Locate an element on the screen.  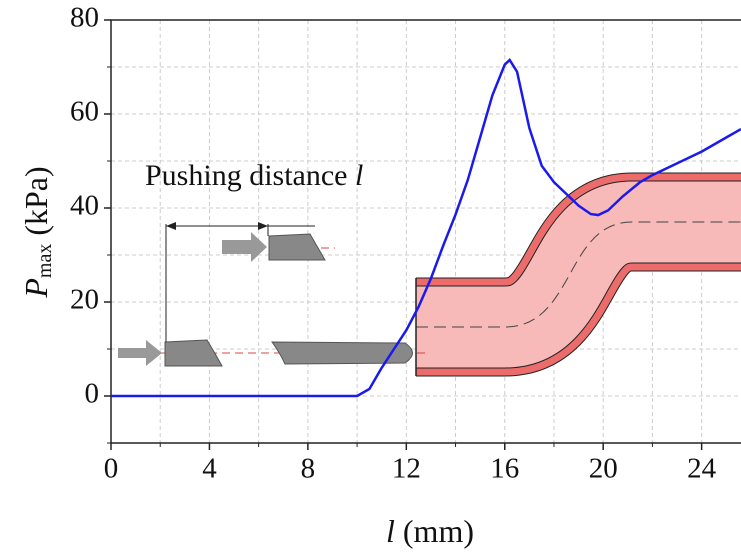
annotation-text: Pushing distance is located at coordinates (246, 175).